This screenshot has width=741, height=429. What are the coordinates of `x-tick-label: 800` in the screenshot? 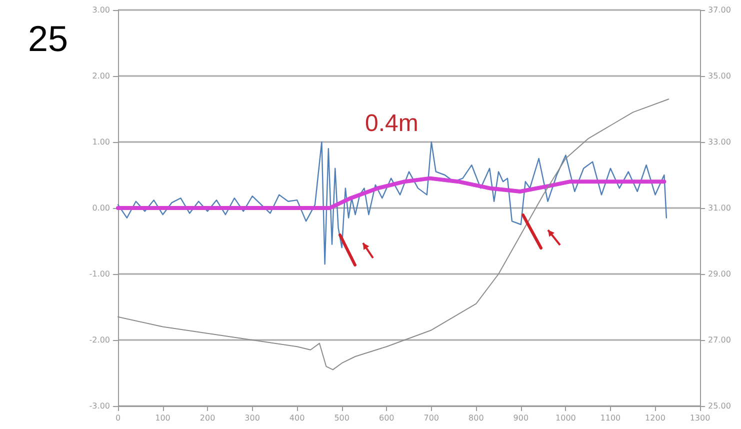 It's located at (476, 418).